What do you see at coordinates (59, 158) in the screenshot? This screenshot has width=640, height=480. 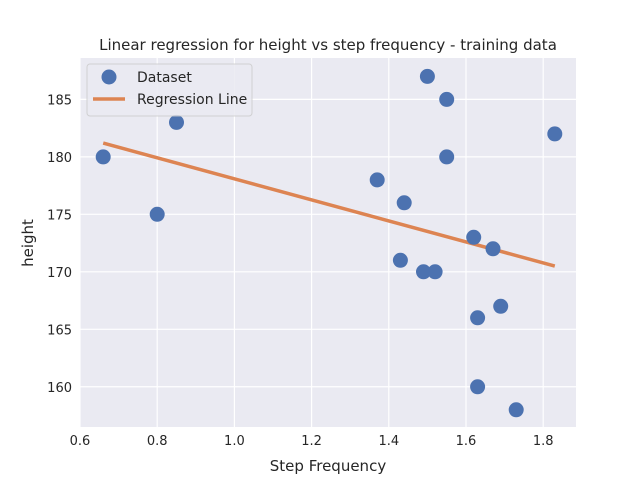 I see `y-tick-label: 180` at bounding box center [59, 158].